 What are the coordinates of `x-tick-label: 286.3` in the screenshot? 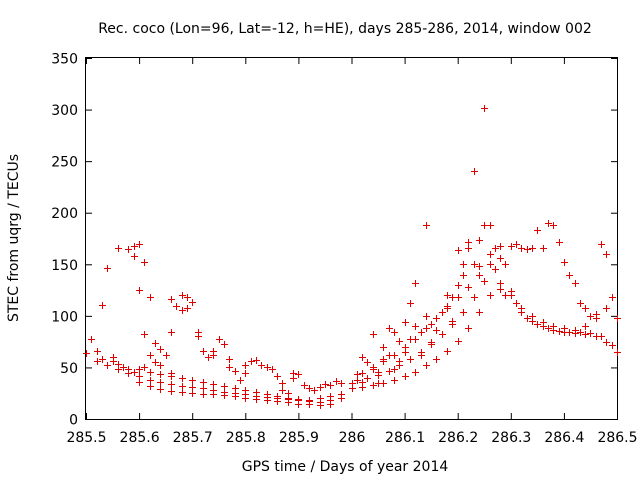 It's located at (511, 438).